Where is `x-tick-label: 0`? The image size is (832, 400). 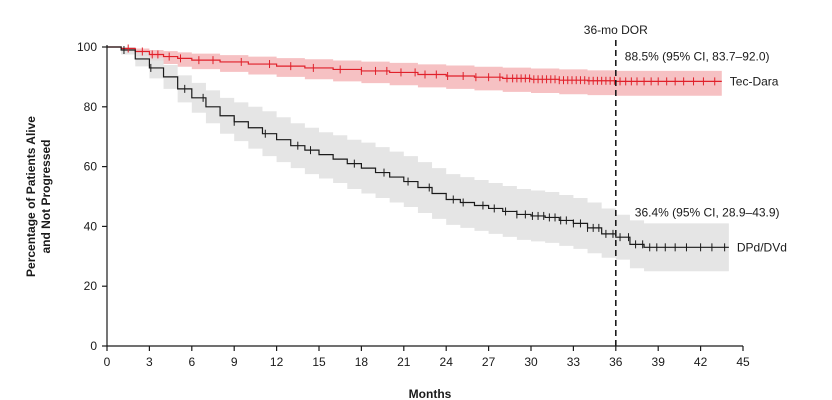 x-tick-label: 0 is located at coordinates (107, 362).